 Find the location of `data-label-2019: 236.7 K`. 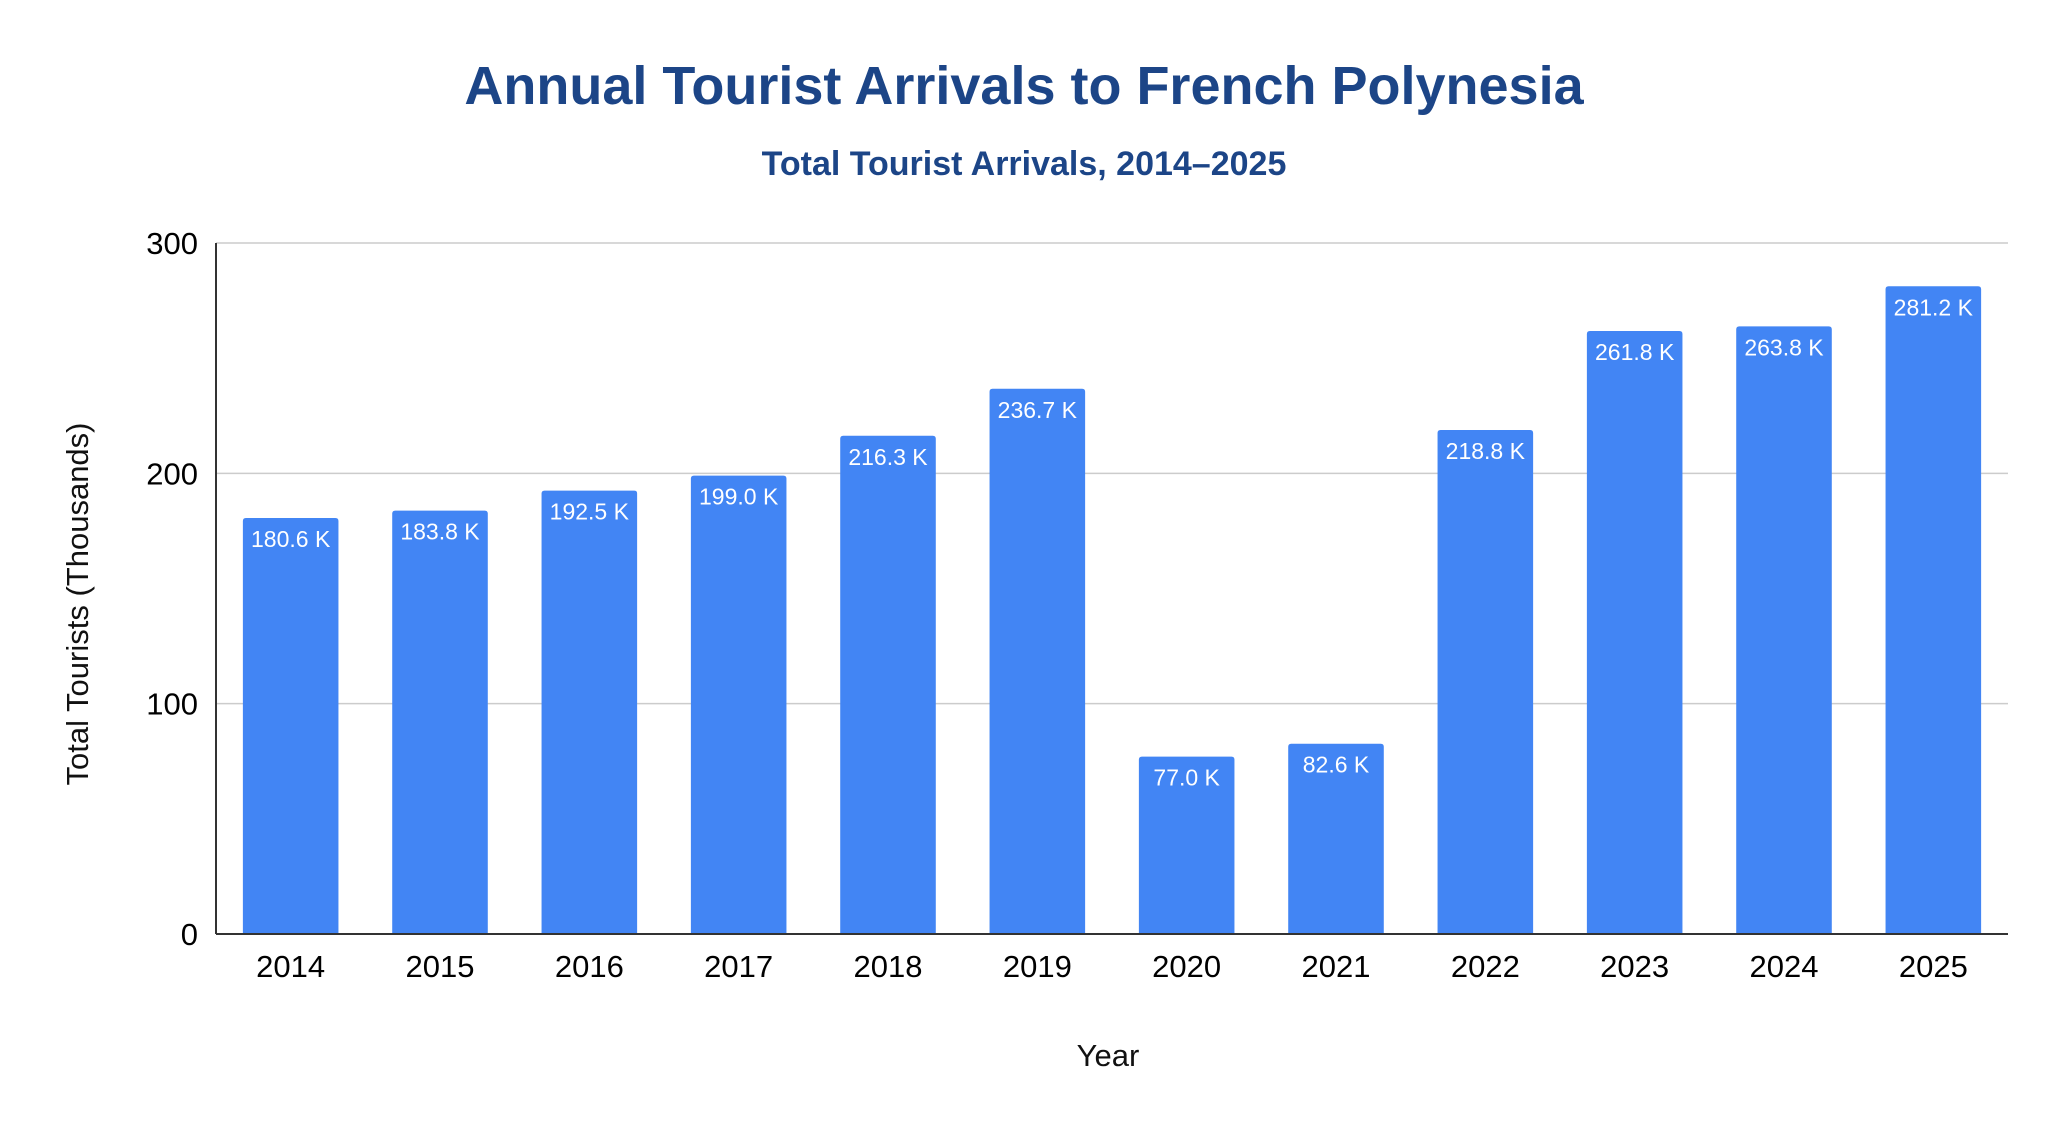

data-label-2019: 236.7 K is located at coordinates (1038, 410).